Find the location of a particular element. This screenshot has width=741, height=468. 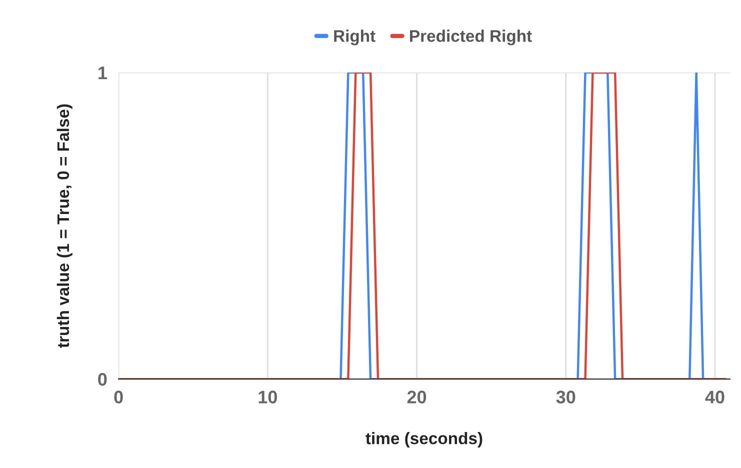

x-tick-label: 20 is located at coordinates (416, 397).